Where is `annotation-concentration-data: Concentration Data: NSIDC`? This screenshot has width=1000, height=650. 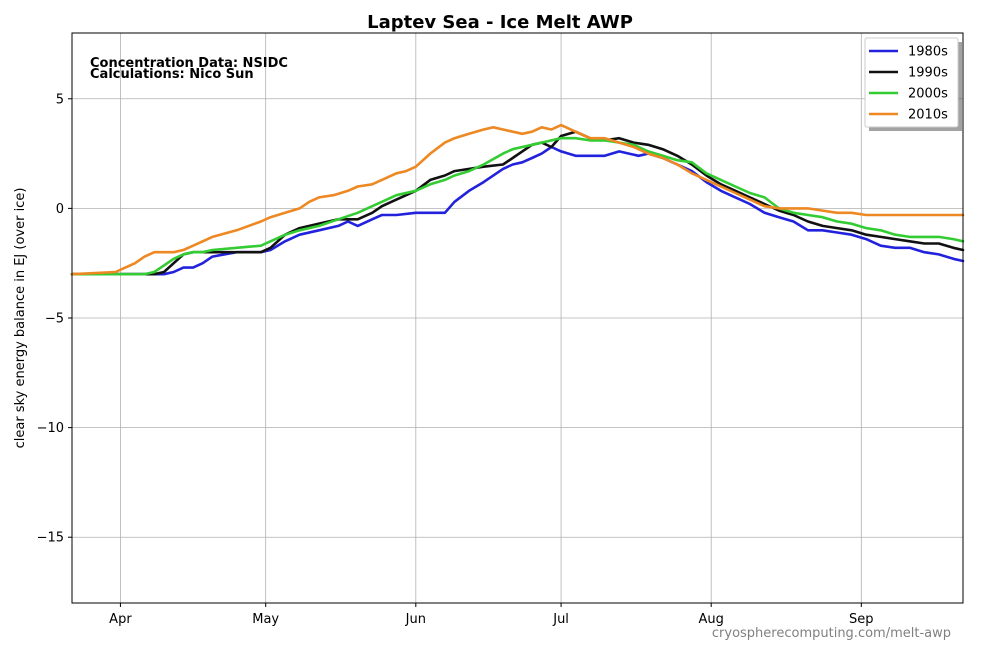 annotation-concentration-data: Concentration Data: NSIDC is located at coordinates (189, 63).